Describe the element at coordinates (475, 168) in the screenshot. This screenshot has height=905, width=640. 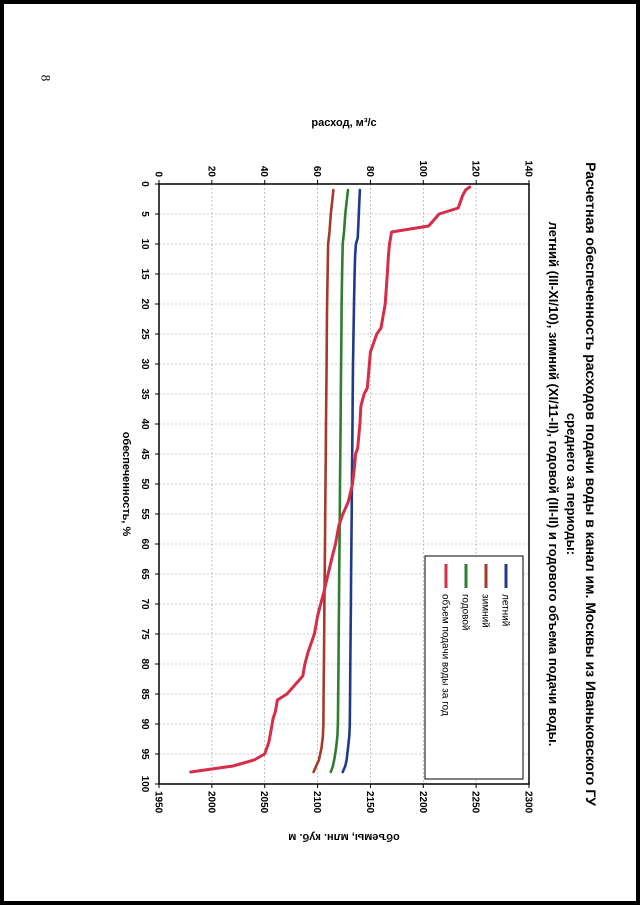
I see `y-tick-label: 120` at that location.